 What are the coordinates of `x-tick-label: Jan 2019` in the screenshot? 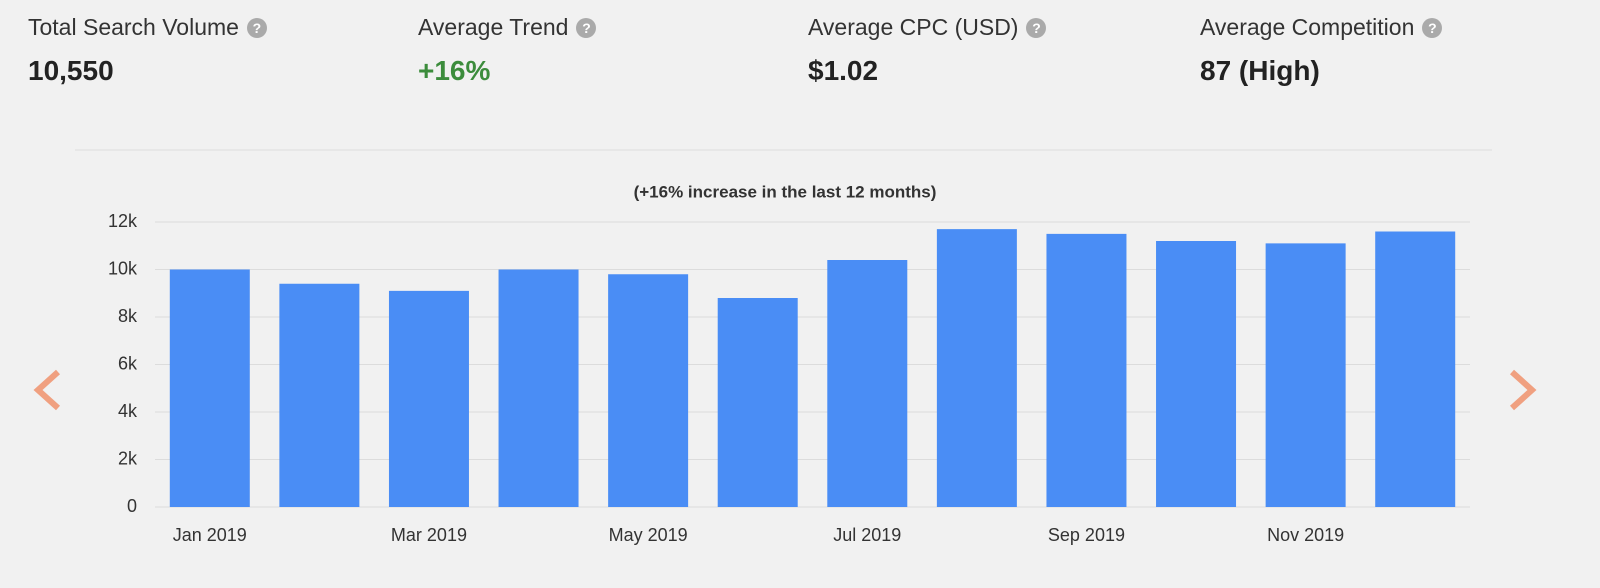 It's located at (210, 535).